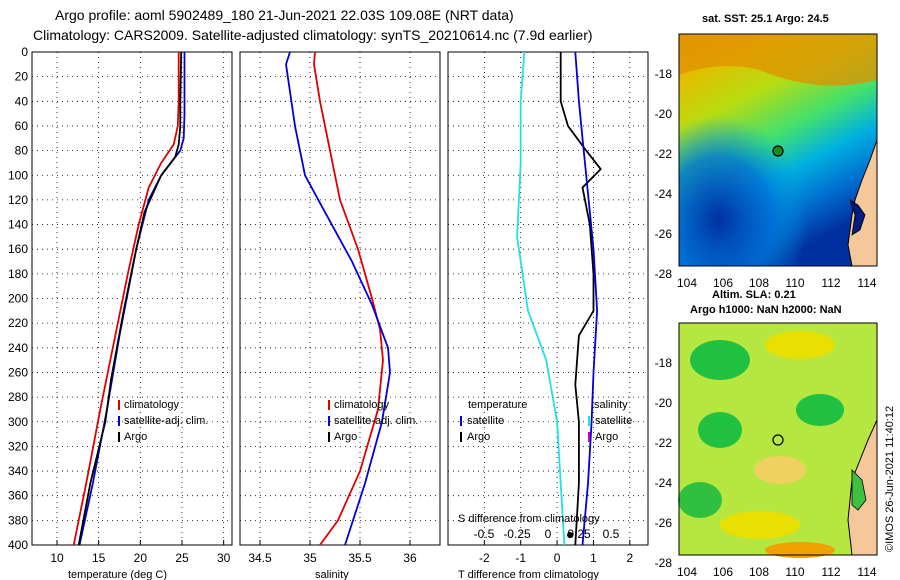 Image resolution: width=900 pixels, height=580 pixels. What do you see at coordinates (687, 283) in the screenshot?
I see `map-x-tick-label: 104` at bounding box center [687, 283].